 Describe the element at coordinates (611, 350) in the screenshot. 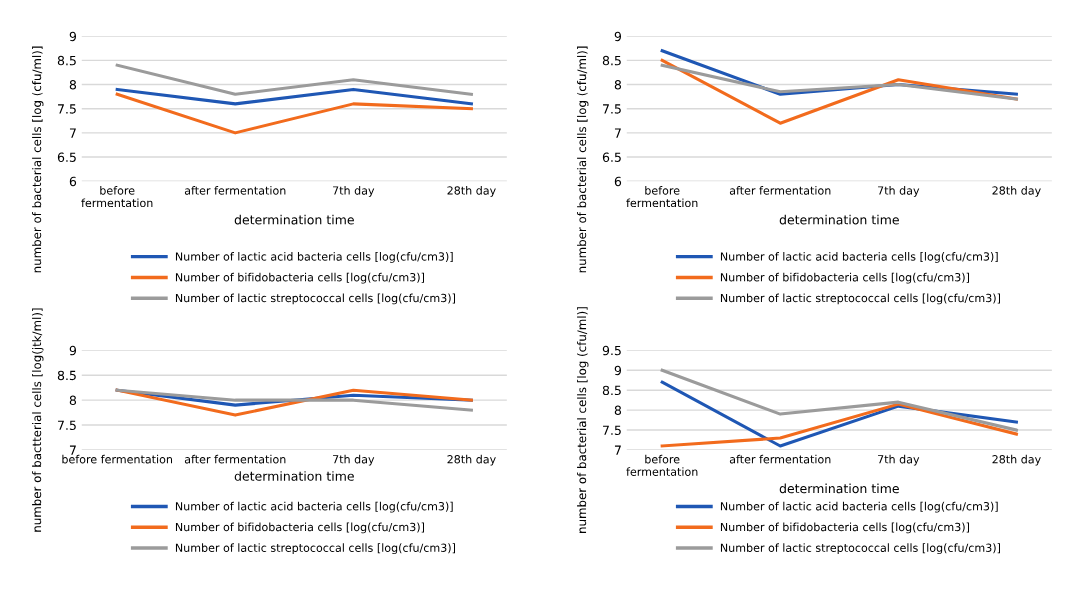

I see `y-tick-label: 9.5` at that location.